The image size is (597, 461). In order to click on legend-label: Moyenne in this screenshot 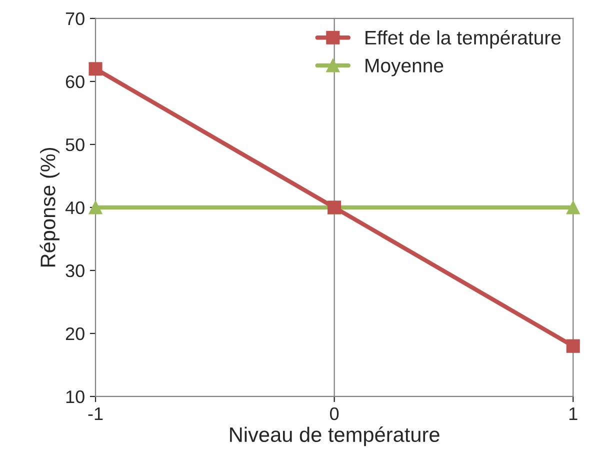, I will do `click(405, 67)`.